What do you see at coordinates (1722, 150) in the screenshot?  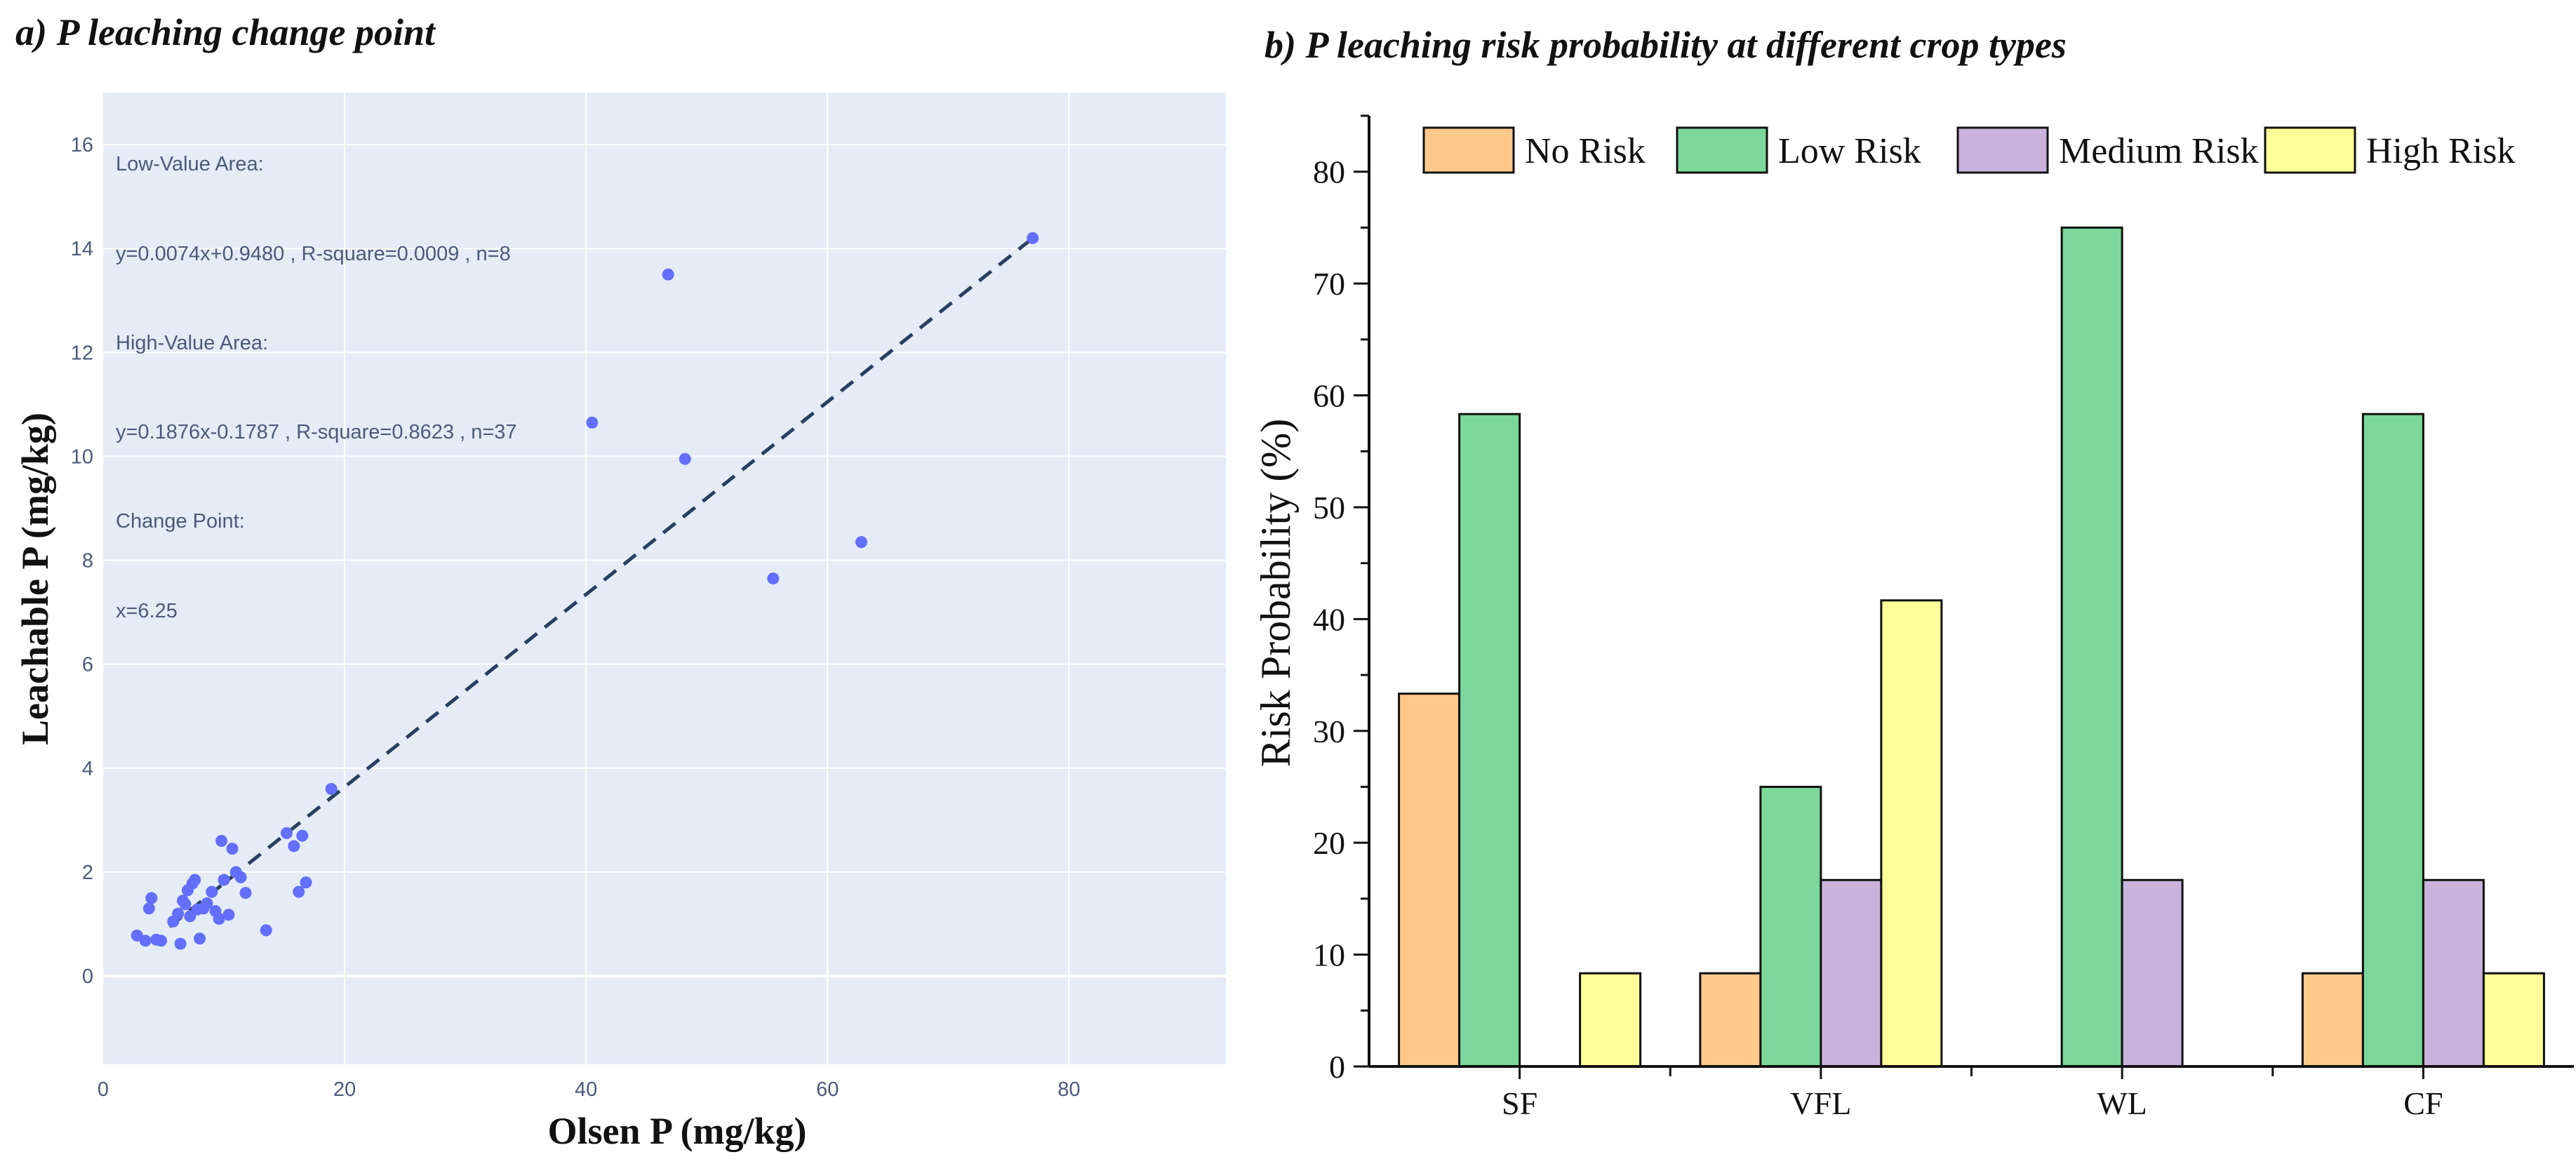 I see `legend-swatch-low-risk` at bounding box center [1722, 150].